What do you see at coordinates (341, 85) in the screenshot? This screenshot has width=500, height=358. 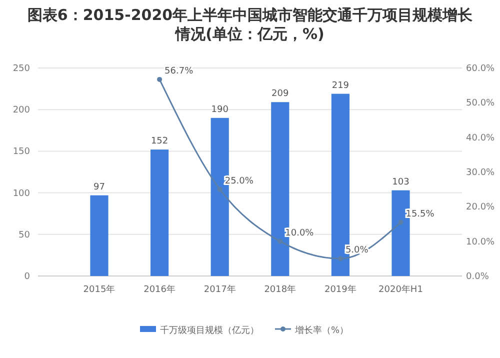 I see `data-label: 219` at bounding box center [341, 85].